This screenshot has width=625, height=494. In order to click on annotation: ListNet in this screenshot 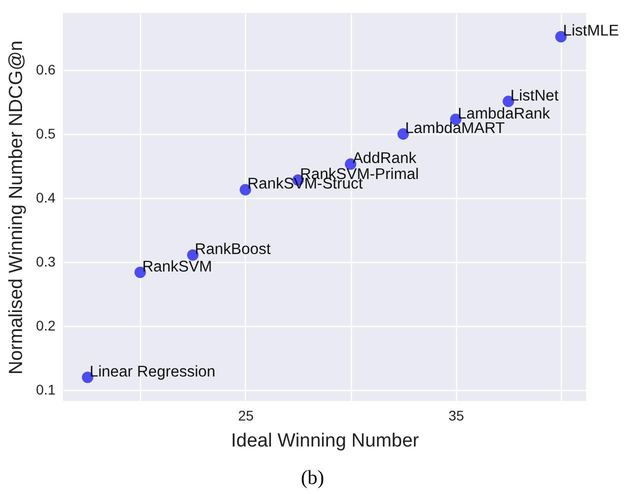, I will do `click(535, 95)`.